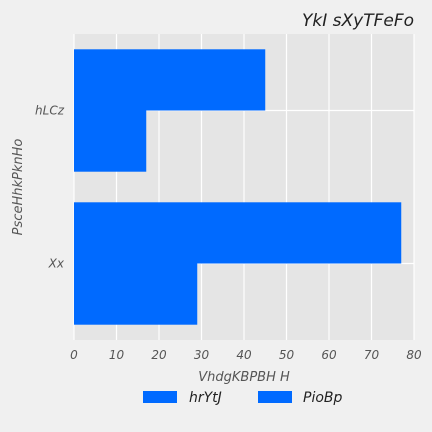 This screenshot has width=432, height=432. I want to click on x-axis-label: VhdgKBPBH H, so click(244, 377).